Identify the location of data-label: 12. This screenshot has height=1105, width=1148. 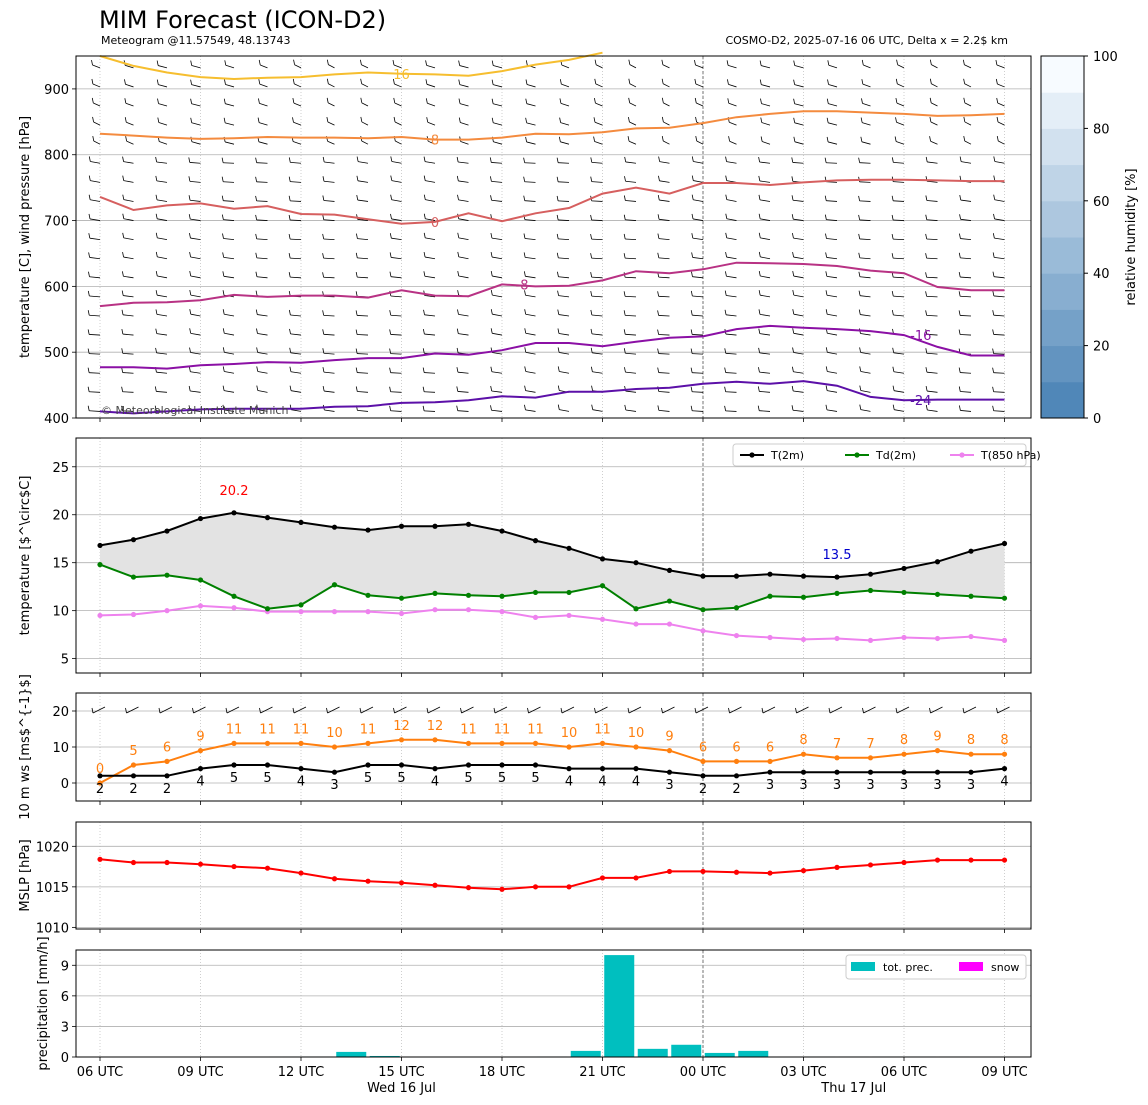
(435, 726).